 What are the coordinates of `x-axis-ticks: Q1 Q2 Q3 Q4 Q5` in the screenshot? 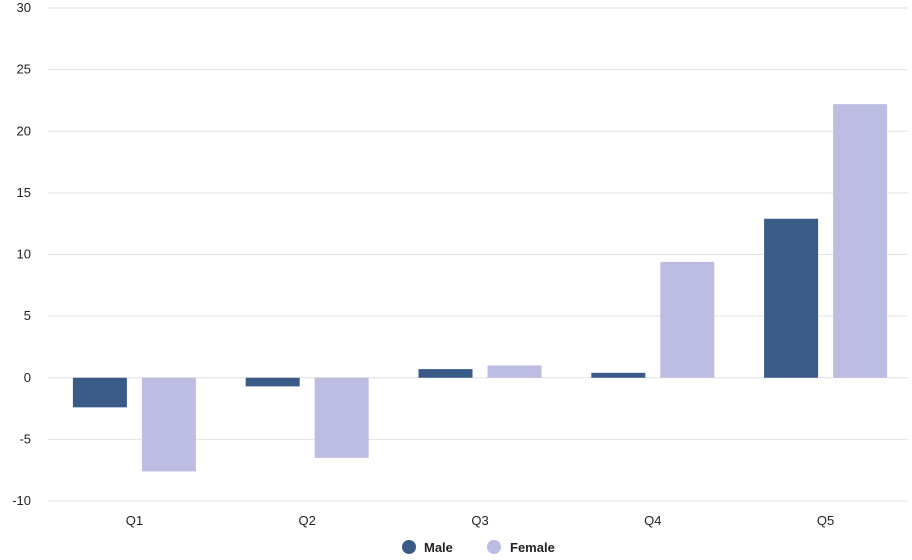 It's located at (480, 520).